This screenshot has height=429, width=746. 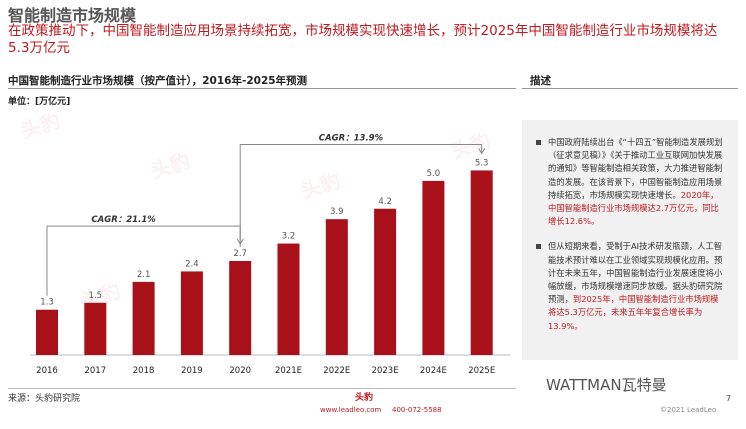 What do you see at coordinates (417, 410) in the screenshot?
I see `footer-phone: 400-072-5588` at bounding box center [417, 410].